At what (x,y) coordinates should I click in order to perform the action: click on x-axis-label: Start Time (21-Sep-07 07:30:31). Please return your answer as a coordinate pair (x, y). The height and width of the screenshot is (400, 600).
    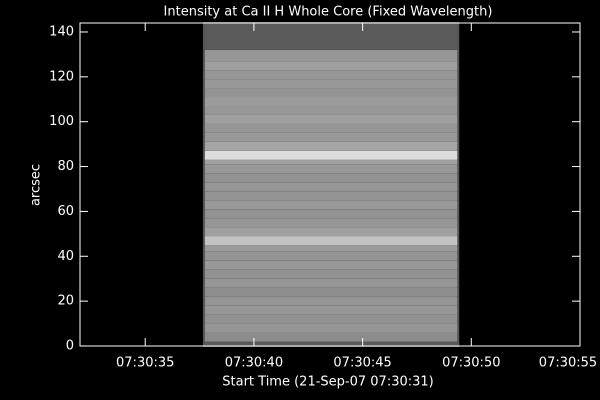
    Looking at the image, I should click on (327, 382).